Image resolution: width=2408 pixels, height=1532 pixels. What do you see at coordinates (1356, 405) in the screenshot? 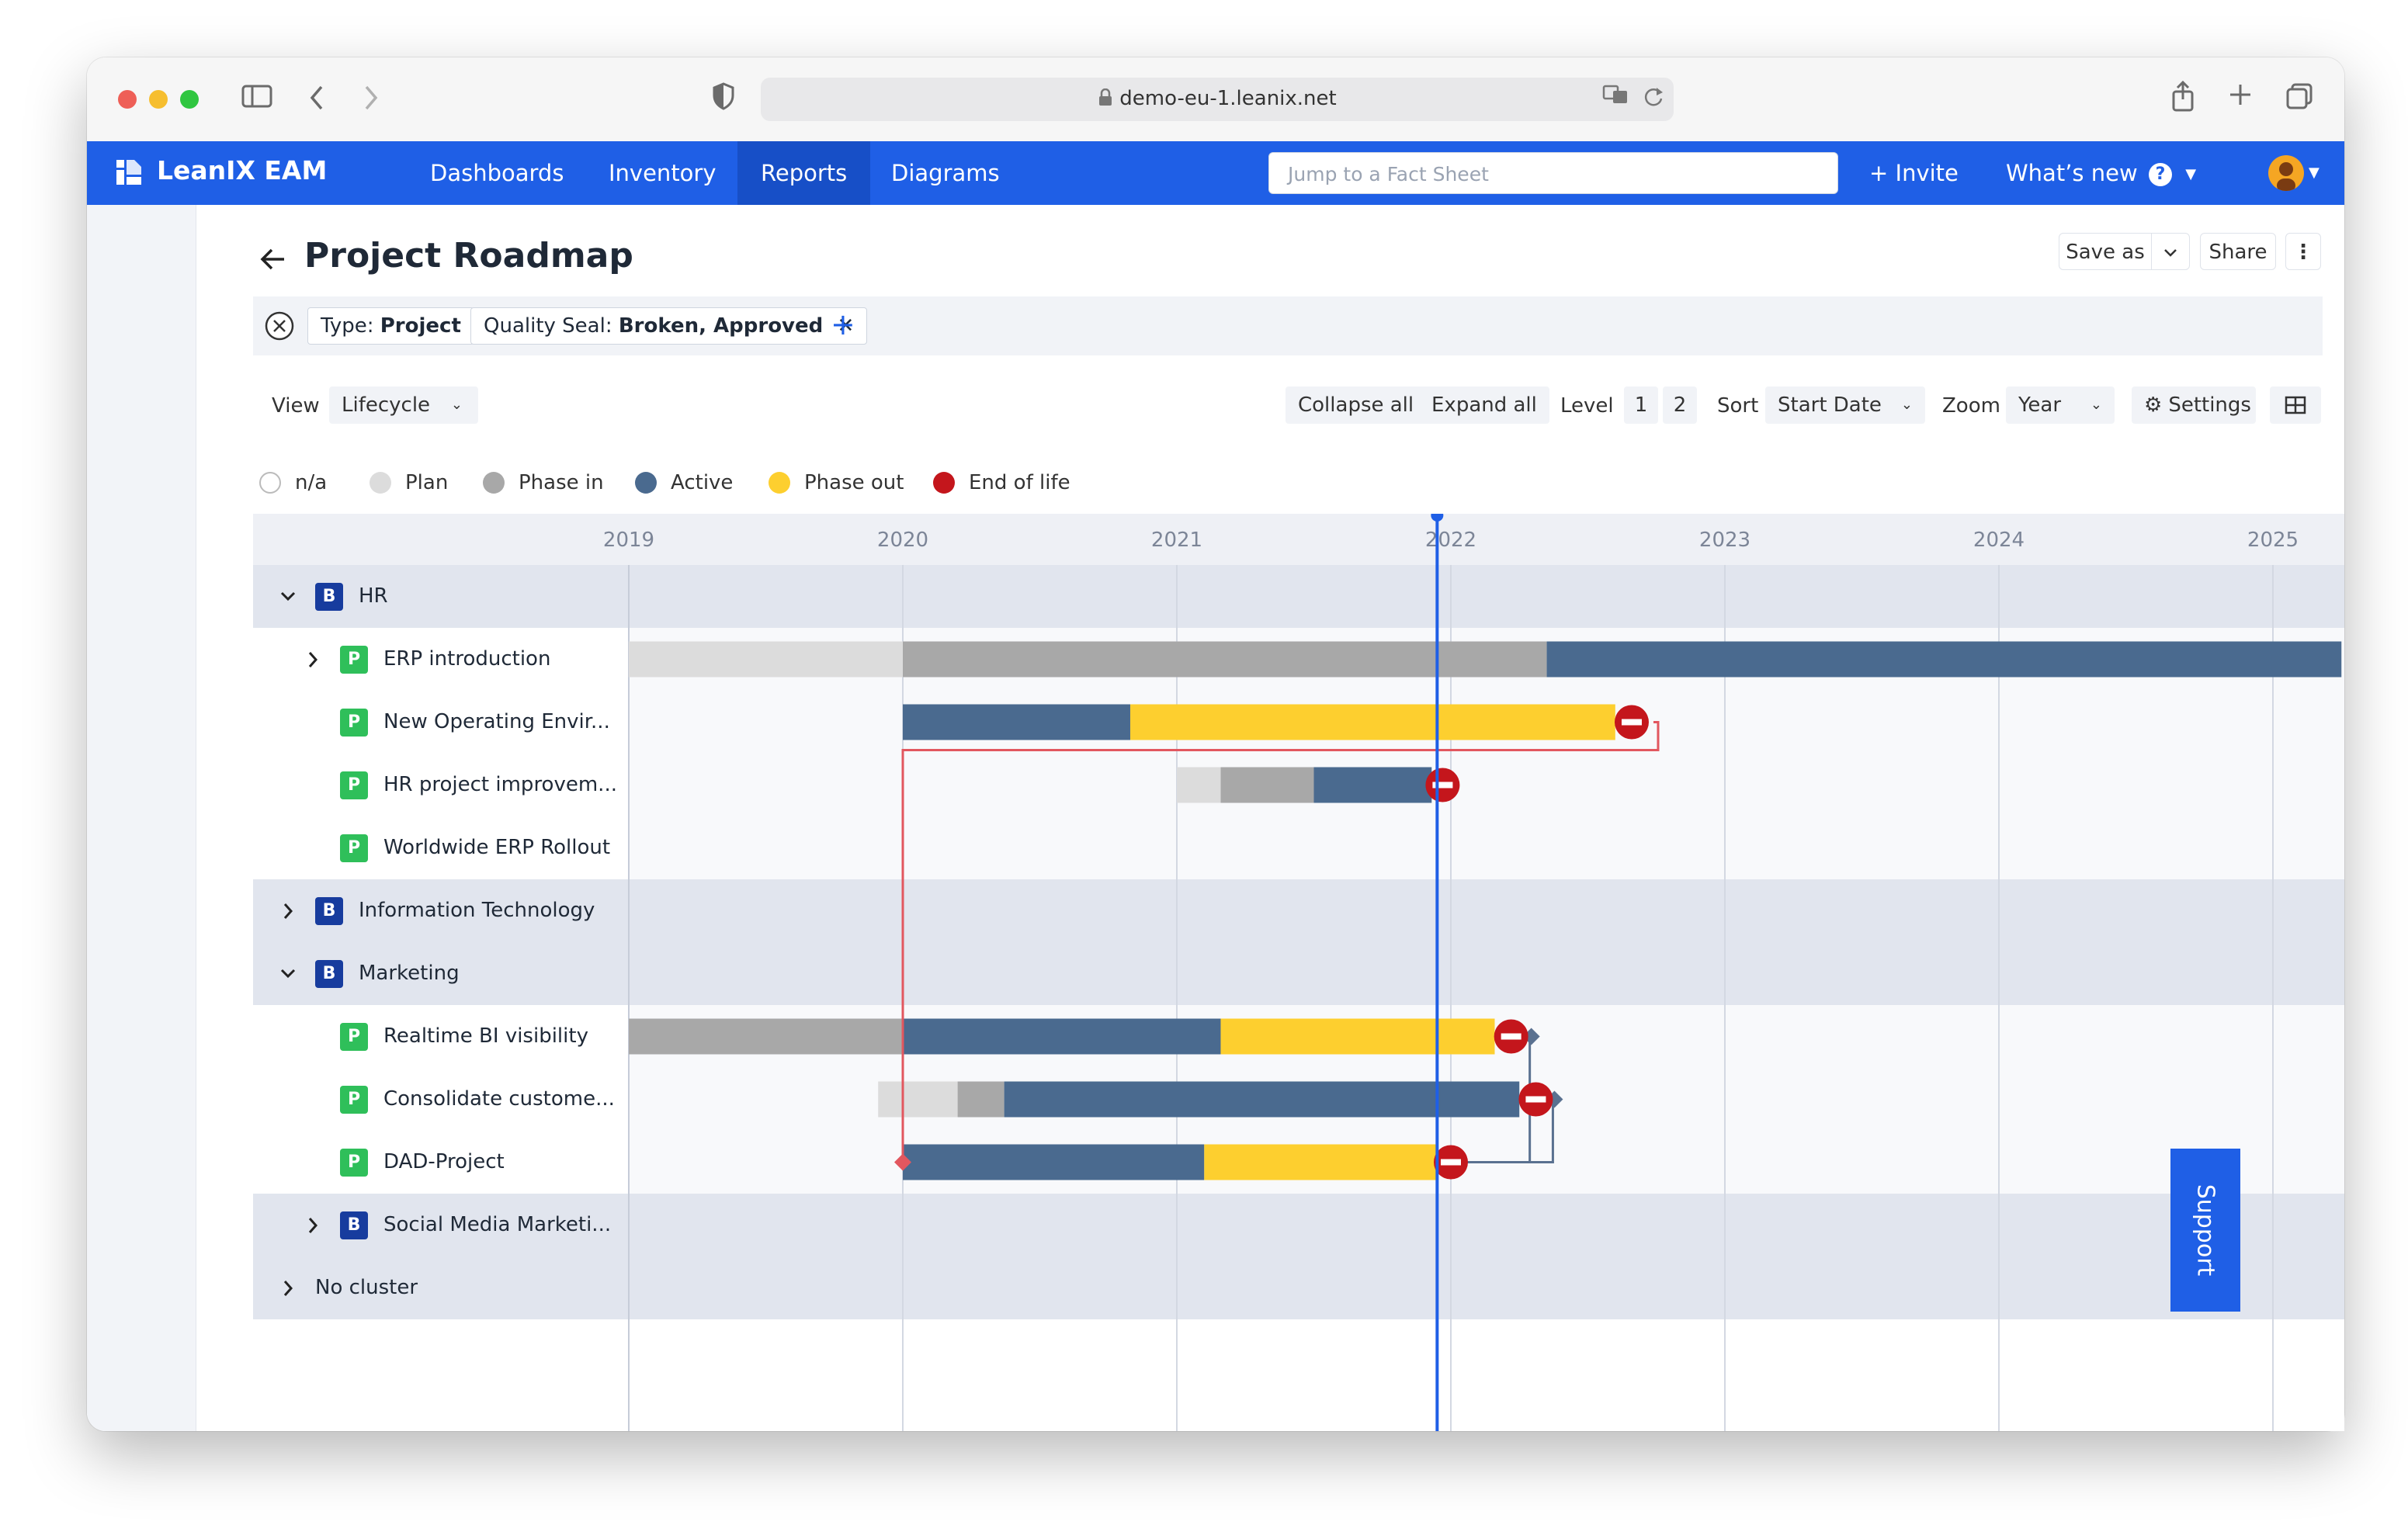
I see `collapse-all-button: Collapse all` at bounding box center [1356, 405].